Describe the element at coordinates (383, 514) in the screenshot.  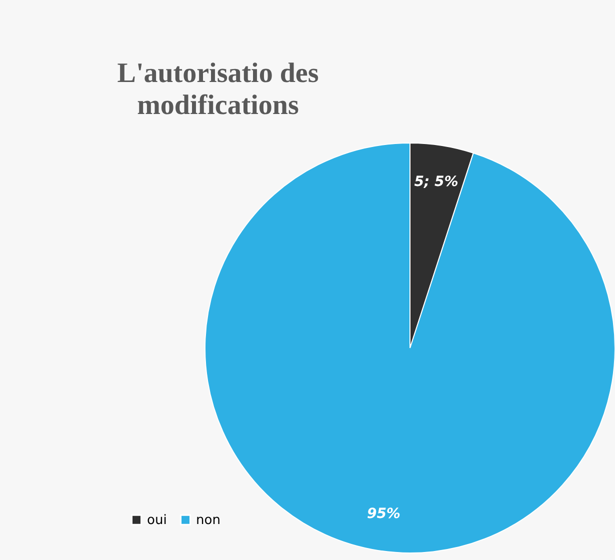
I see `data-label: 95%` at that location.